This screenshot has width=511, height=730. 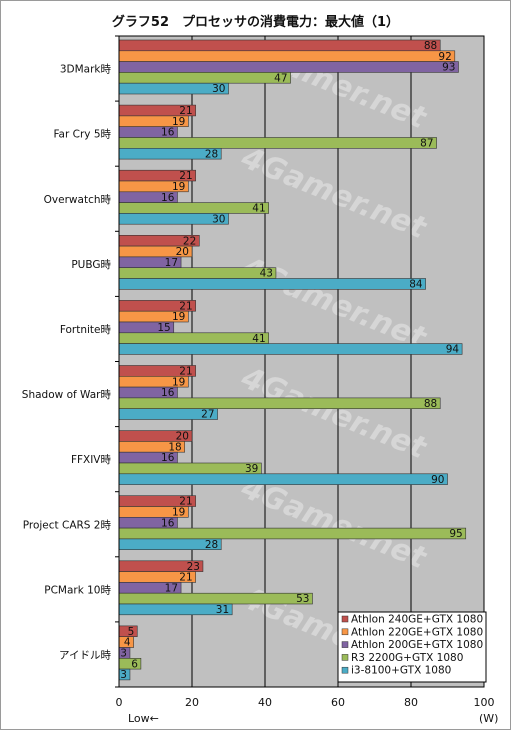 I want to click on category-label: アイドル時, so click(x=85, y=655).